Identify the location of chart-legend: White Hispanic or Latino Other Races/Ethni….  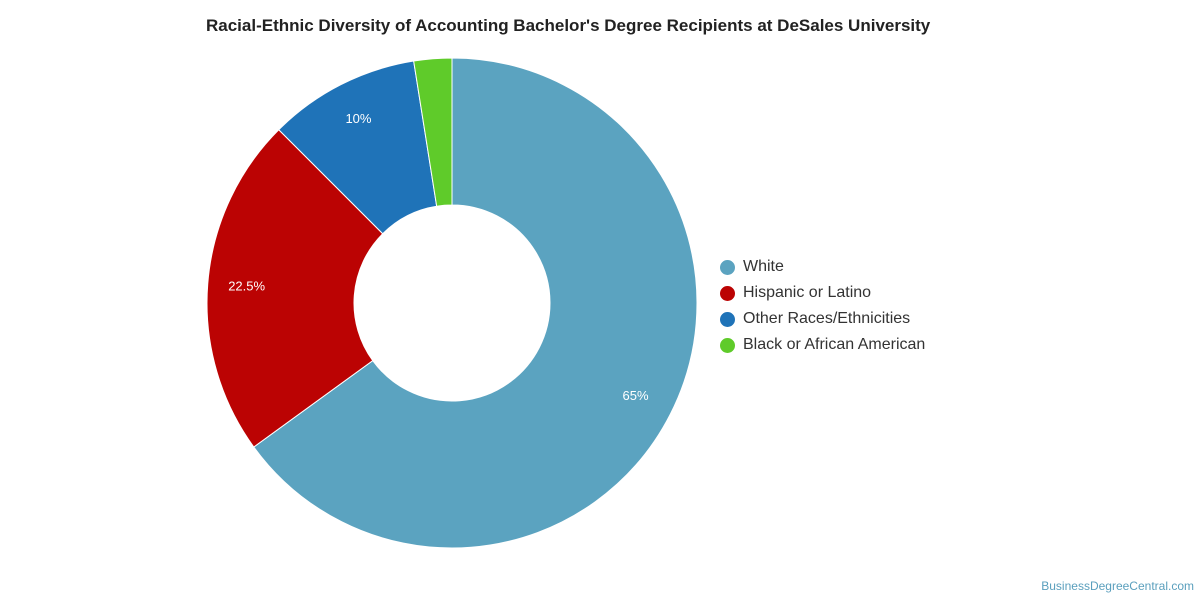
(822, 306).